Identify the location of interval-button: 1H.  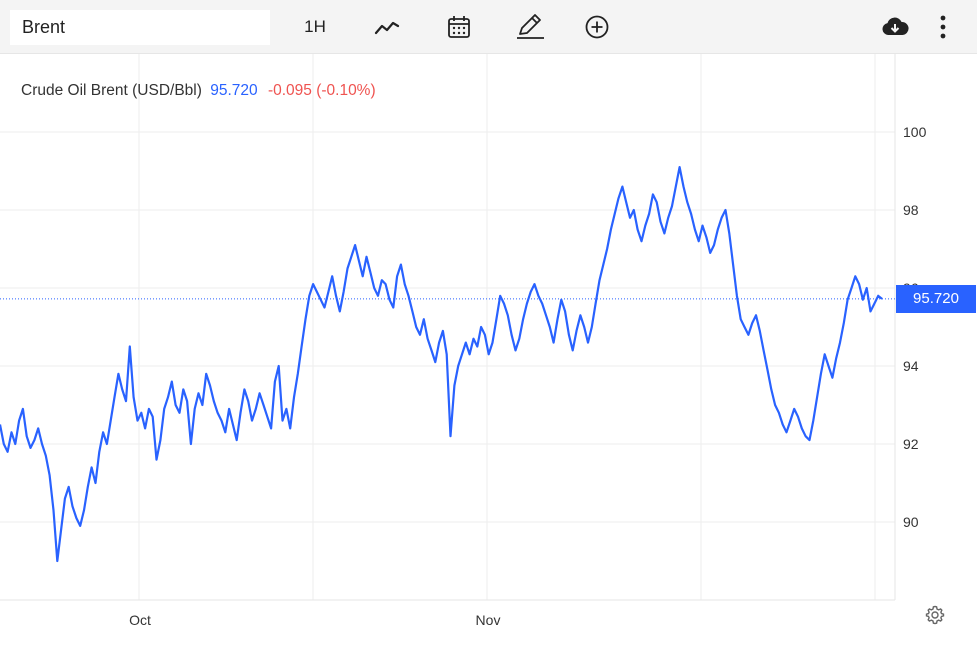
(315, 26).